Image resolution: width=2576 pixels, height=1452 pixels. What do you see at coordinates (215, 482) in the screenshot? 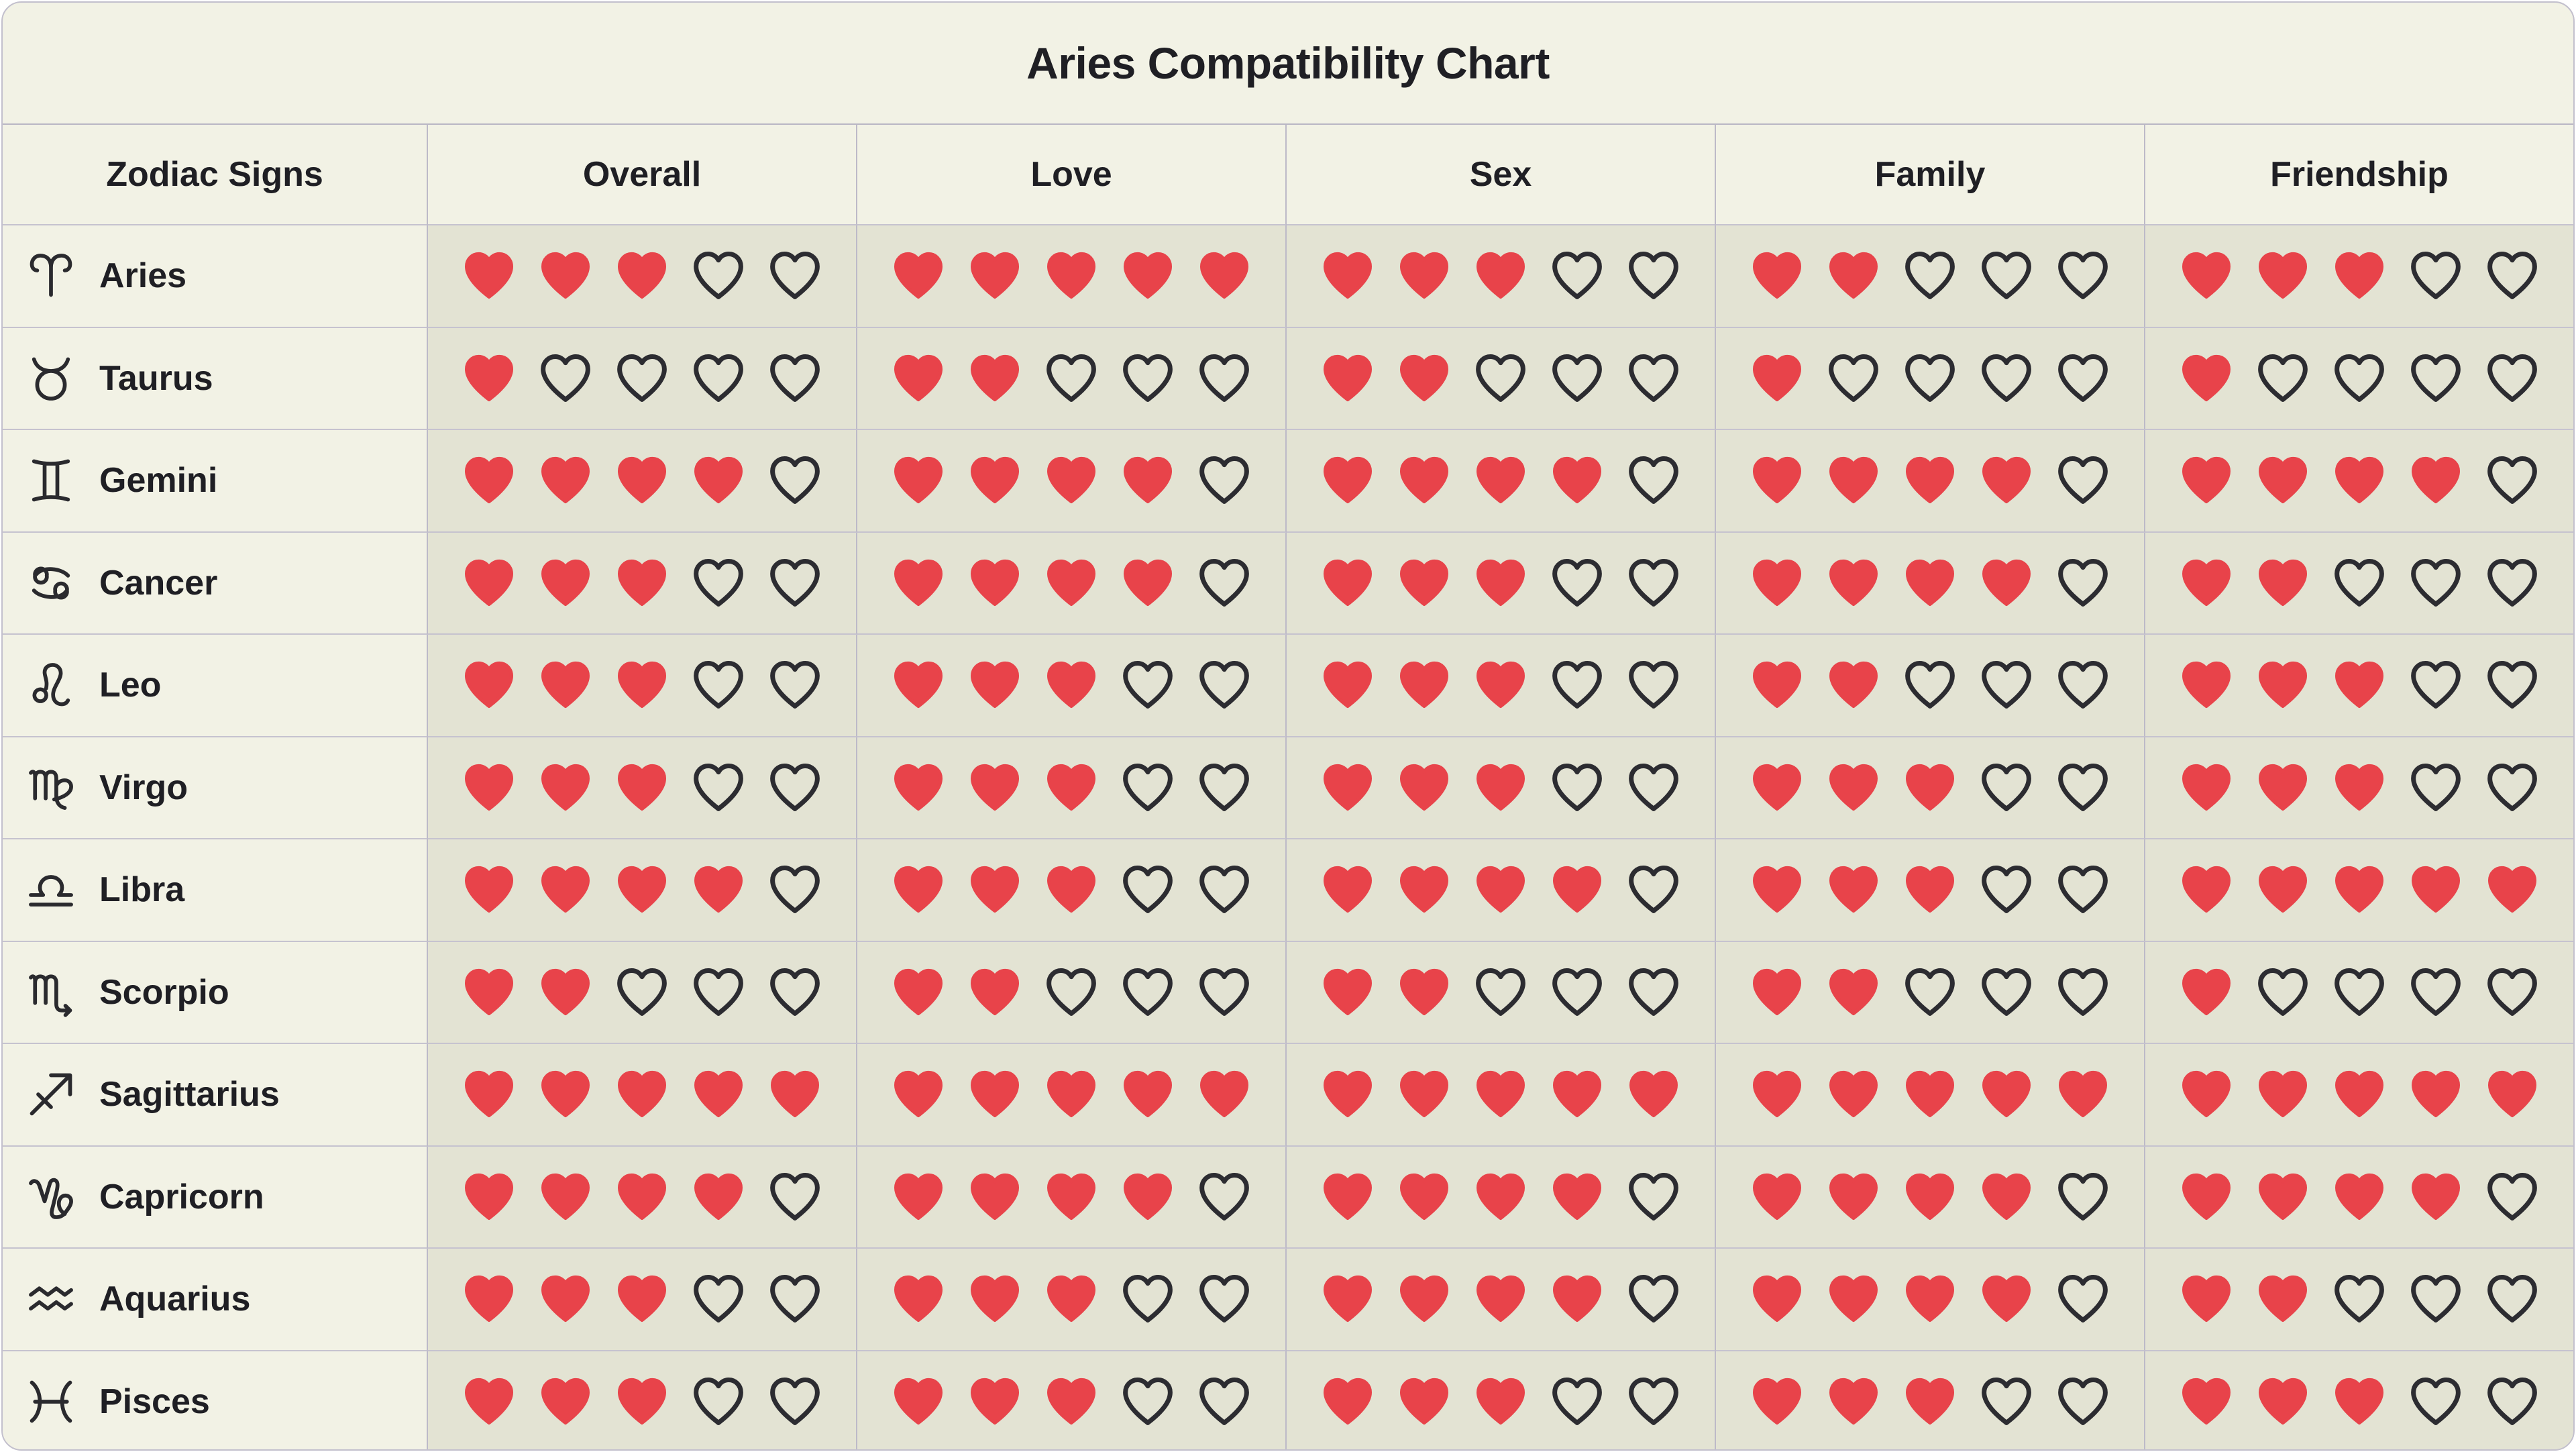
I see `row-header-gemini: Gemini` at bounding box center [215, 482].